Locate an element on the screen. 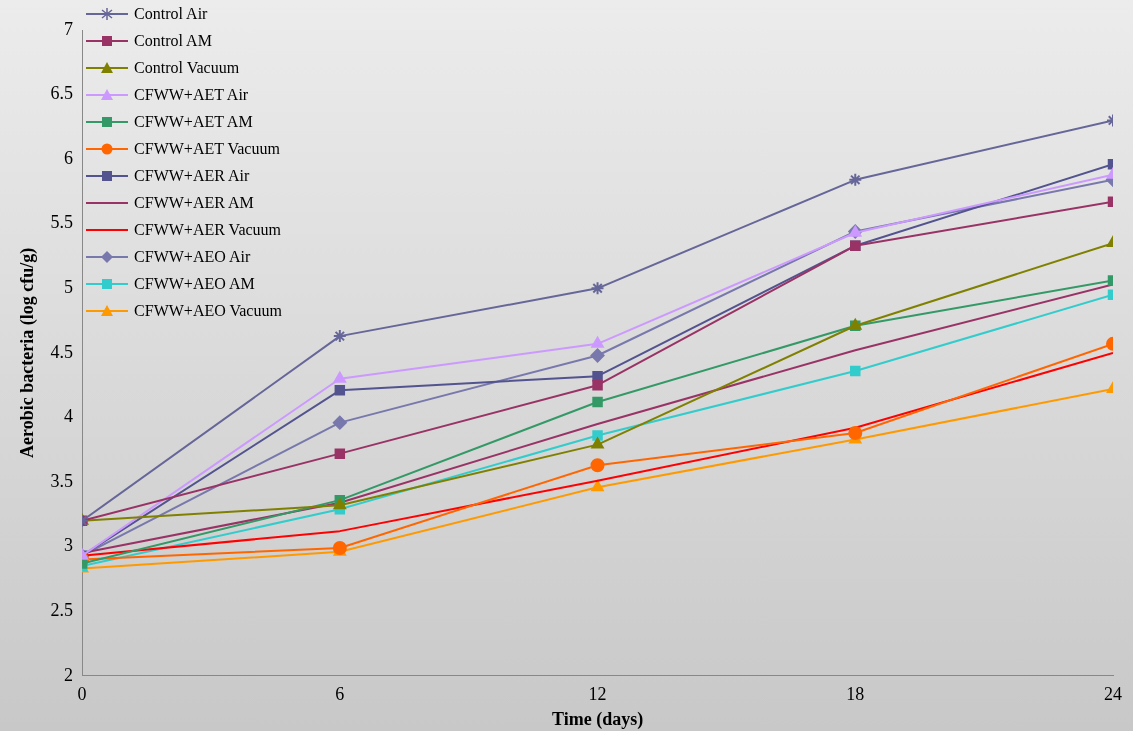 The height and width of the screenshot is (731, 1133). legend-label: CFWW+AET Vacuum is located at coordinates (207, 149).